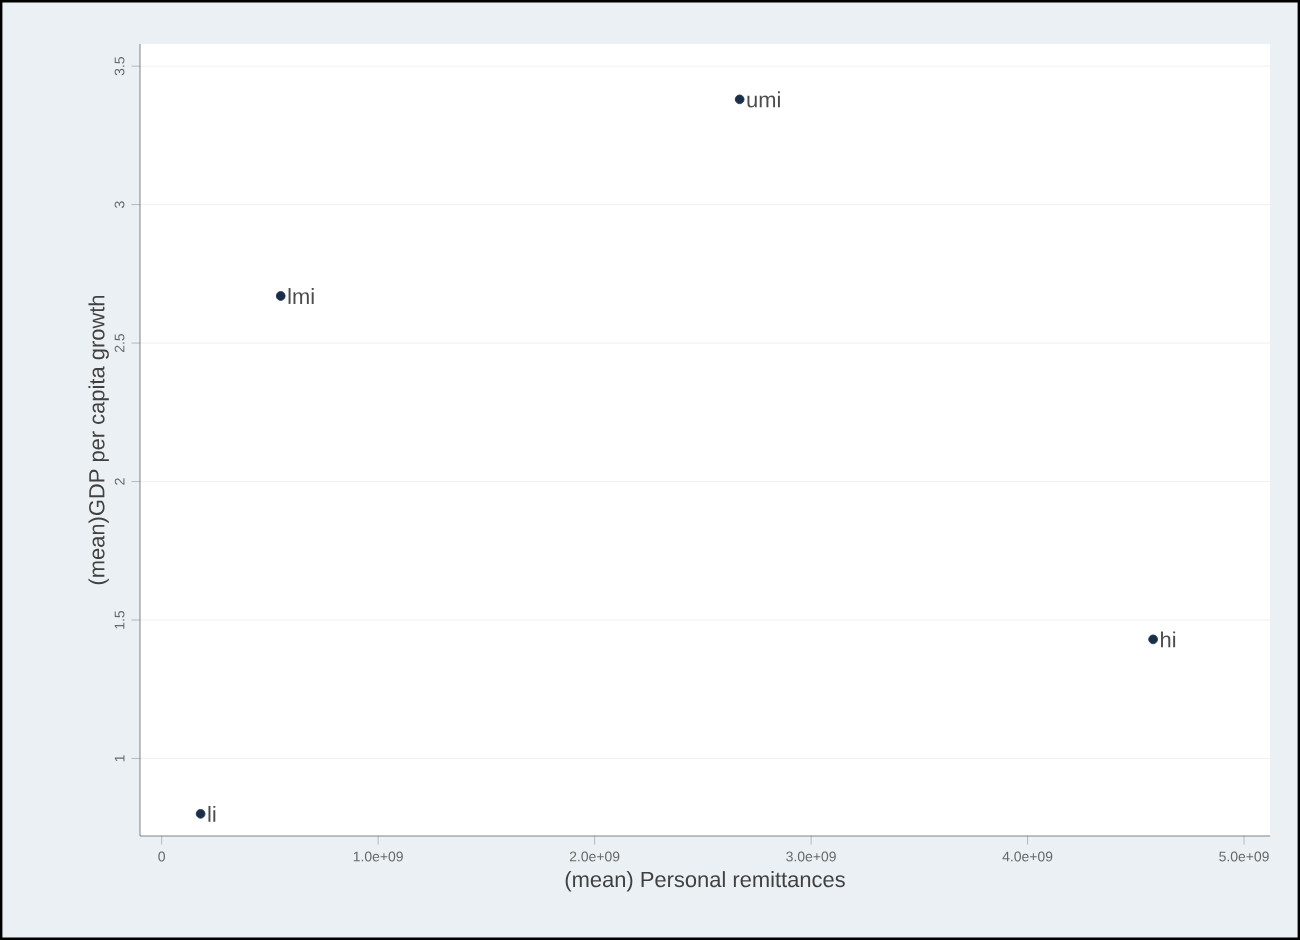  What do you see at coordinates (98, 440) in the screenshot?
I see `y-axis-title: (mean)GDP per capita growth` at bounding box center [98, 440].